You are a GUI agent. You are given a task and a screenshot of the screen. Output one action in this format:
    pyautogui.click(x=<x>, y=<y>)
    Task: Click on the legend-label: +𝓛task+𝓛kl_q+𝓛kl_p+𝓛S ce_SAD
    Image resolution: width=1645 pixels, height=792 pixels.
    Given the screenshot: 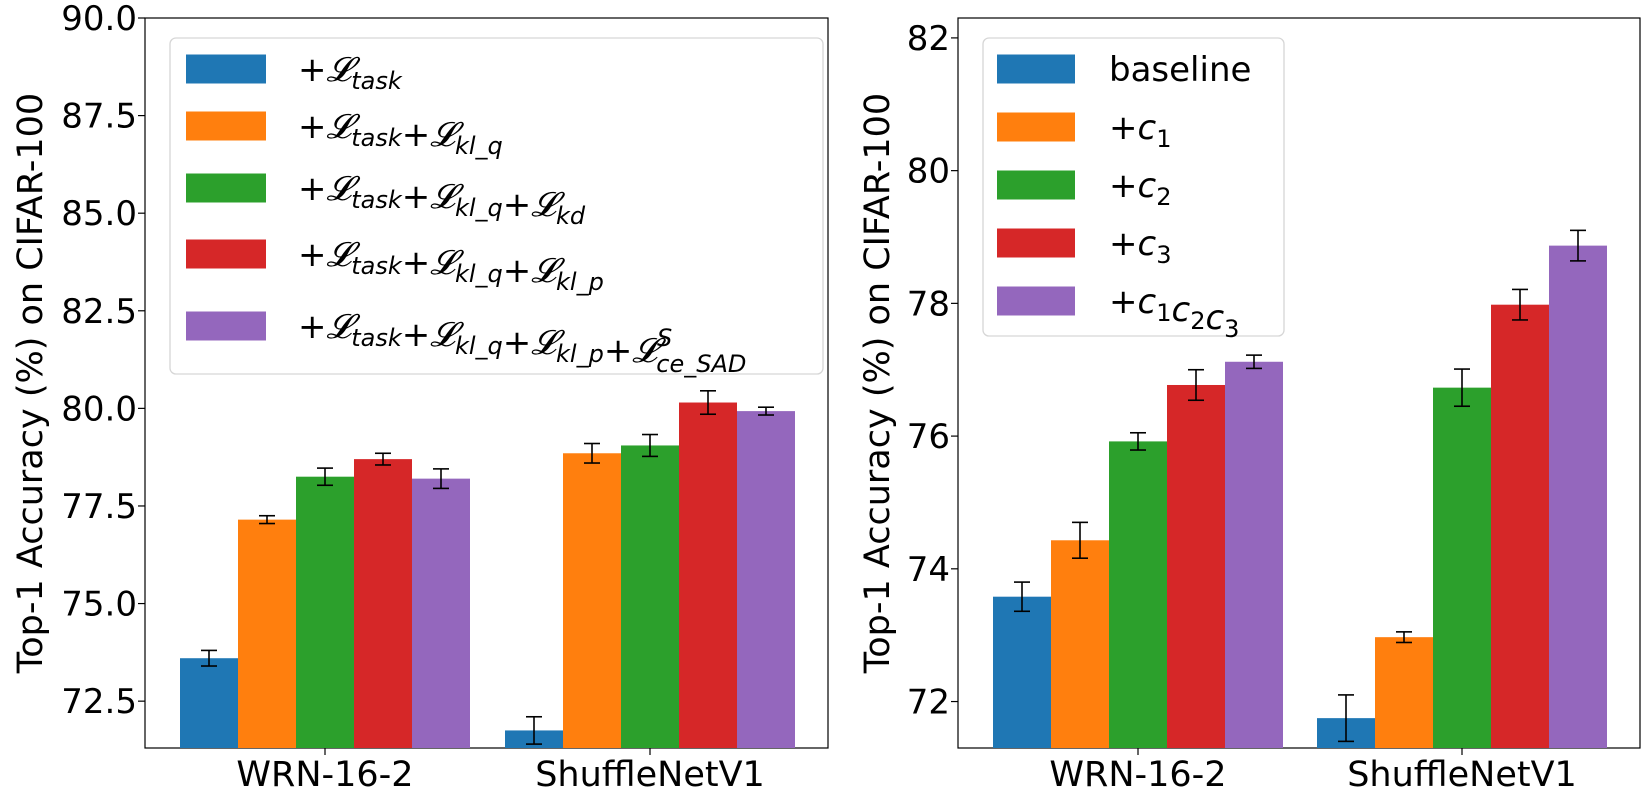 What is the action you would take?
    pyautogui.click(x=522, y=342)
    